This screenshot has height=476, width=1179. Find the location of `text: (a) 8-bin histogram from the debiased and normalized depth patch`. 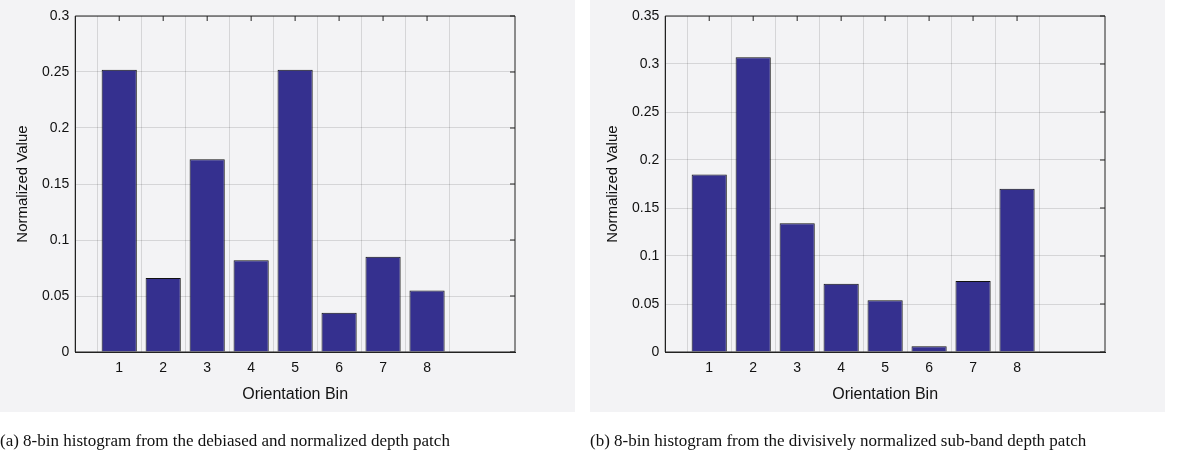

text: (a) 8-bin histogram from the debiased and normalized depth patch is located at coordinates (225, 440).